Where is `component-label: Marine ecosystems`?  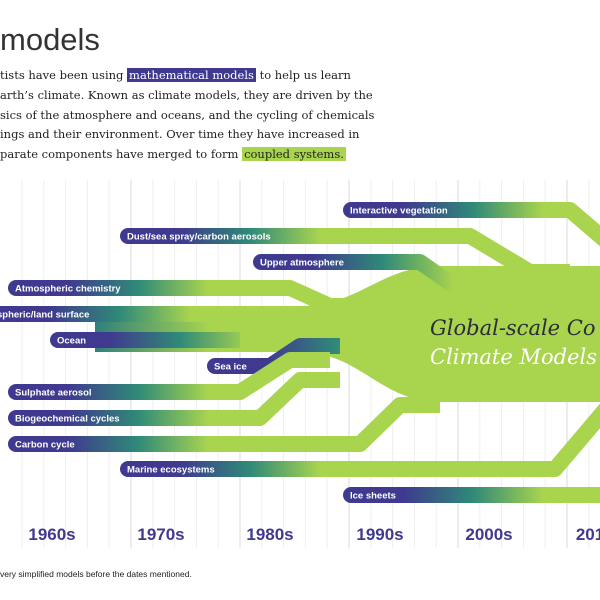
component-label: Marine ecosystems is located at coordinates (171, 470).